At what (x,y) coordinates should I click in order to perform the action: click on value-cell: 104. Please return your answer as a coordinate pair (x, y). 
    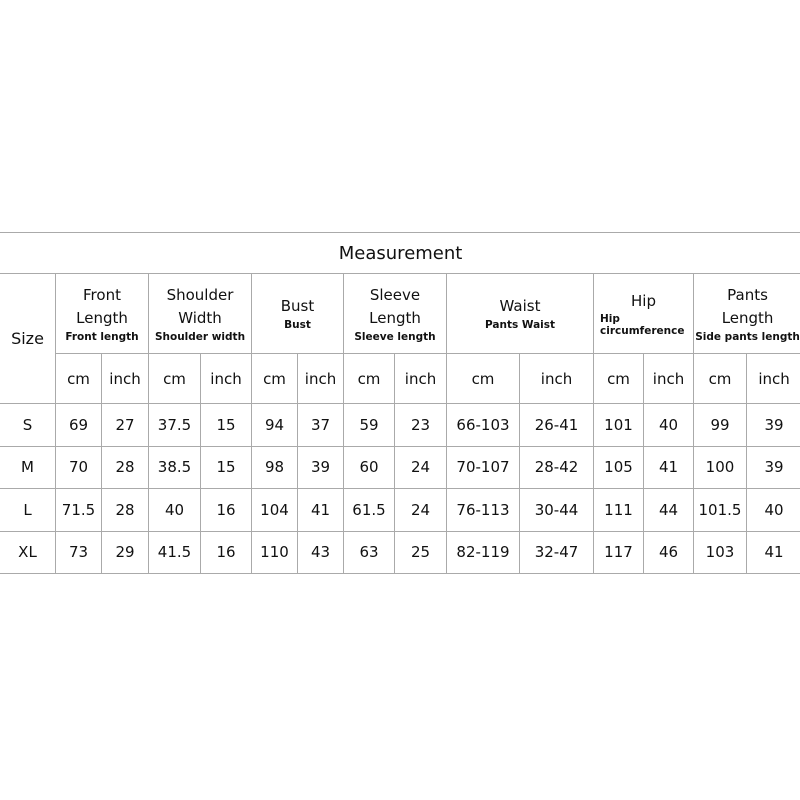
    Looking at the image, I should click on (274, 510).